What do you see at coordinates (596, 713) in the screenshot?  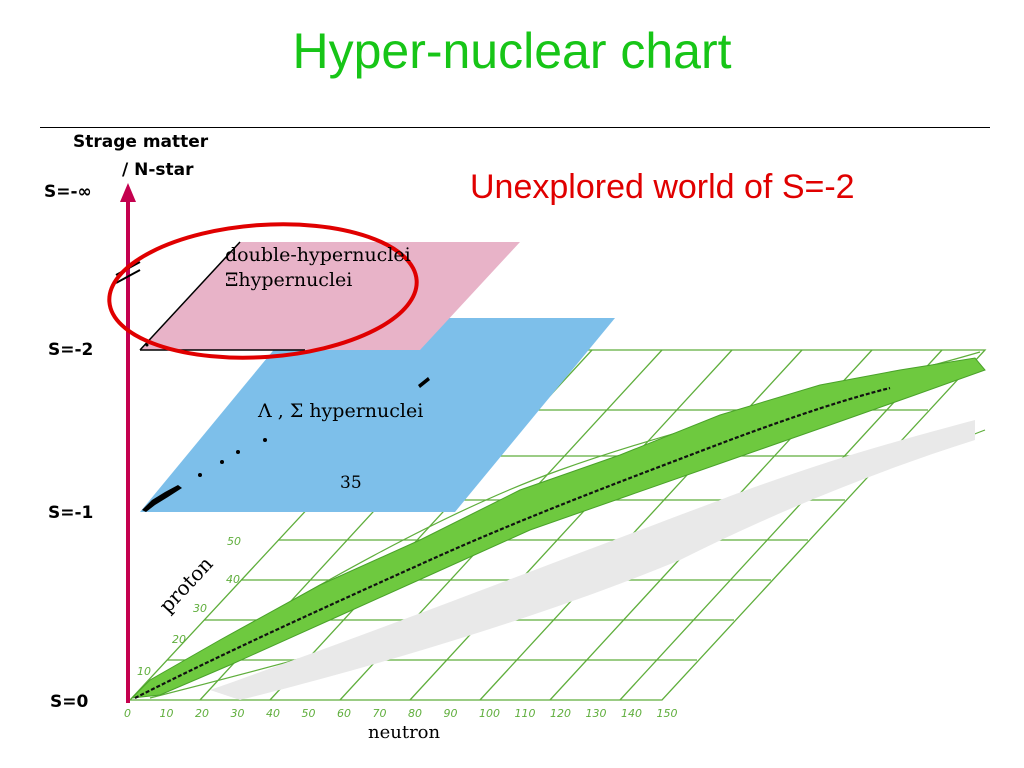 I see `neutron-tick-130: 130` at bounding box center [596, 713].